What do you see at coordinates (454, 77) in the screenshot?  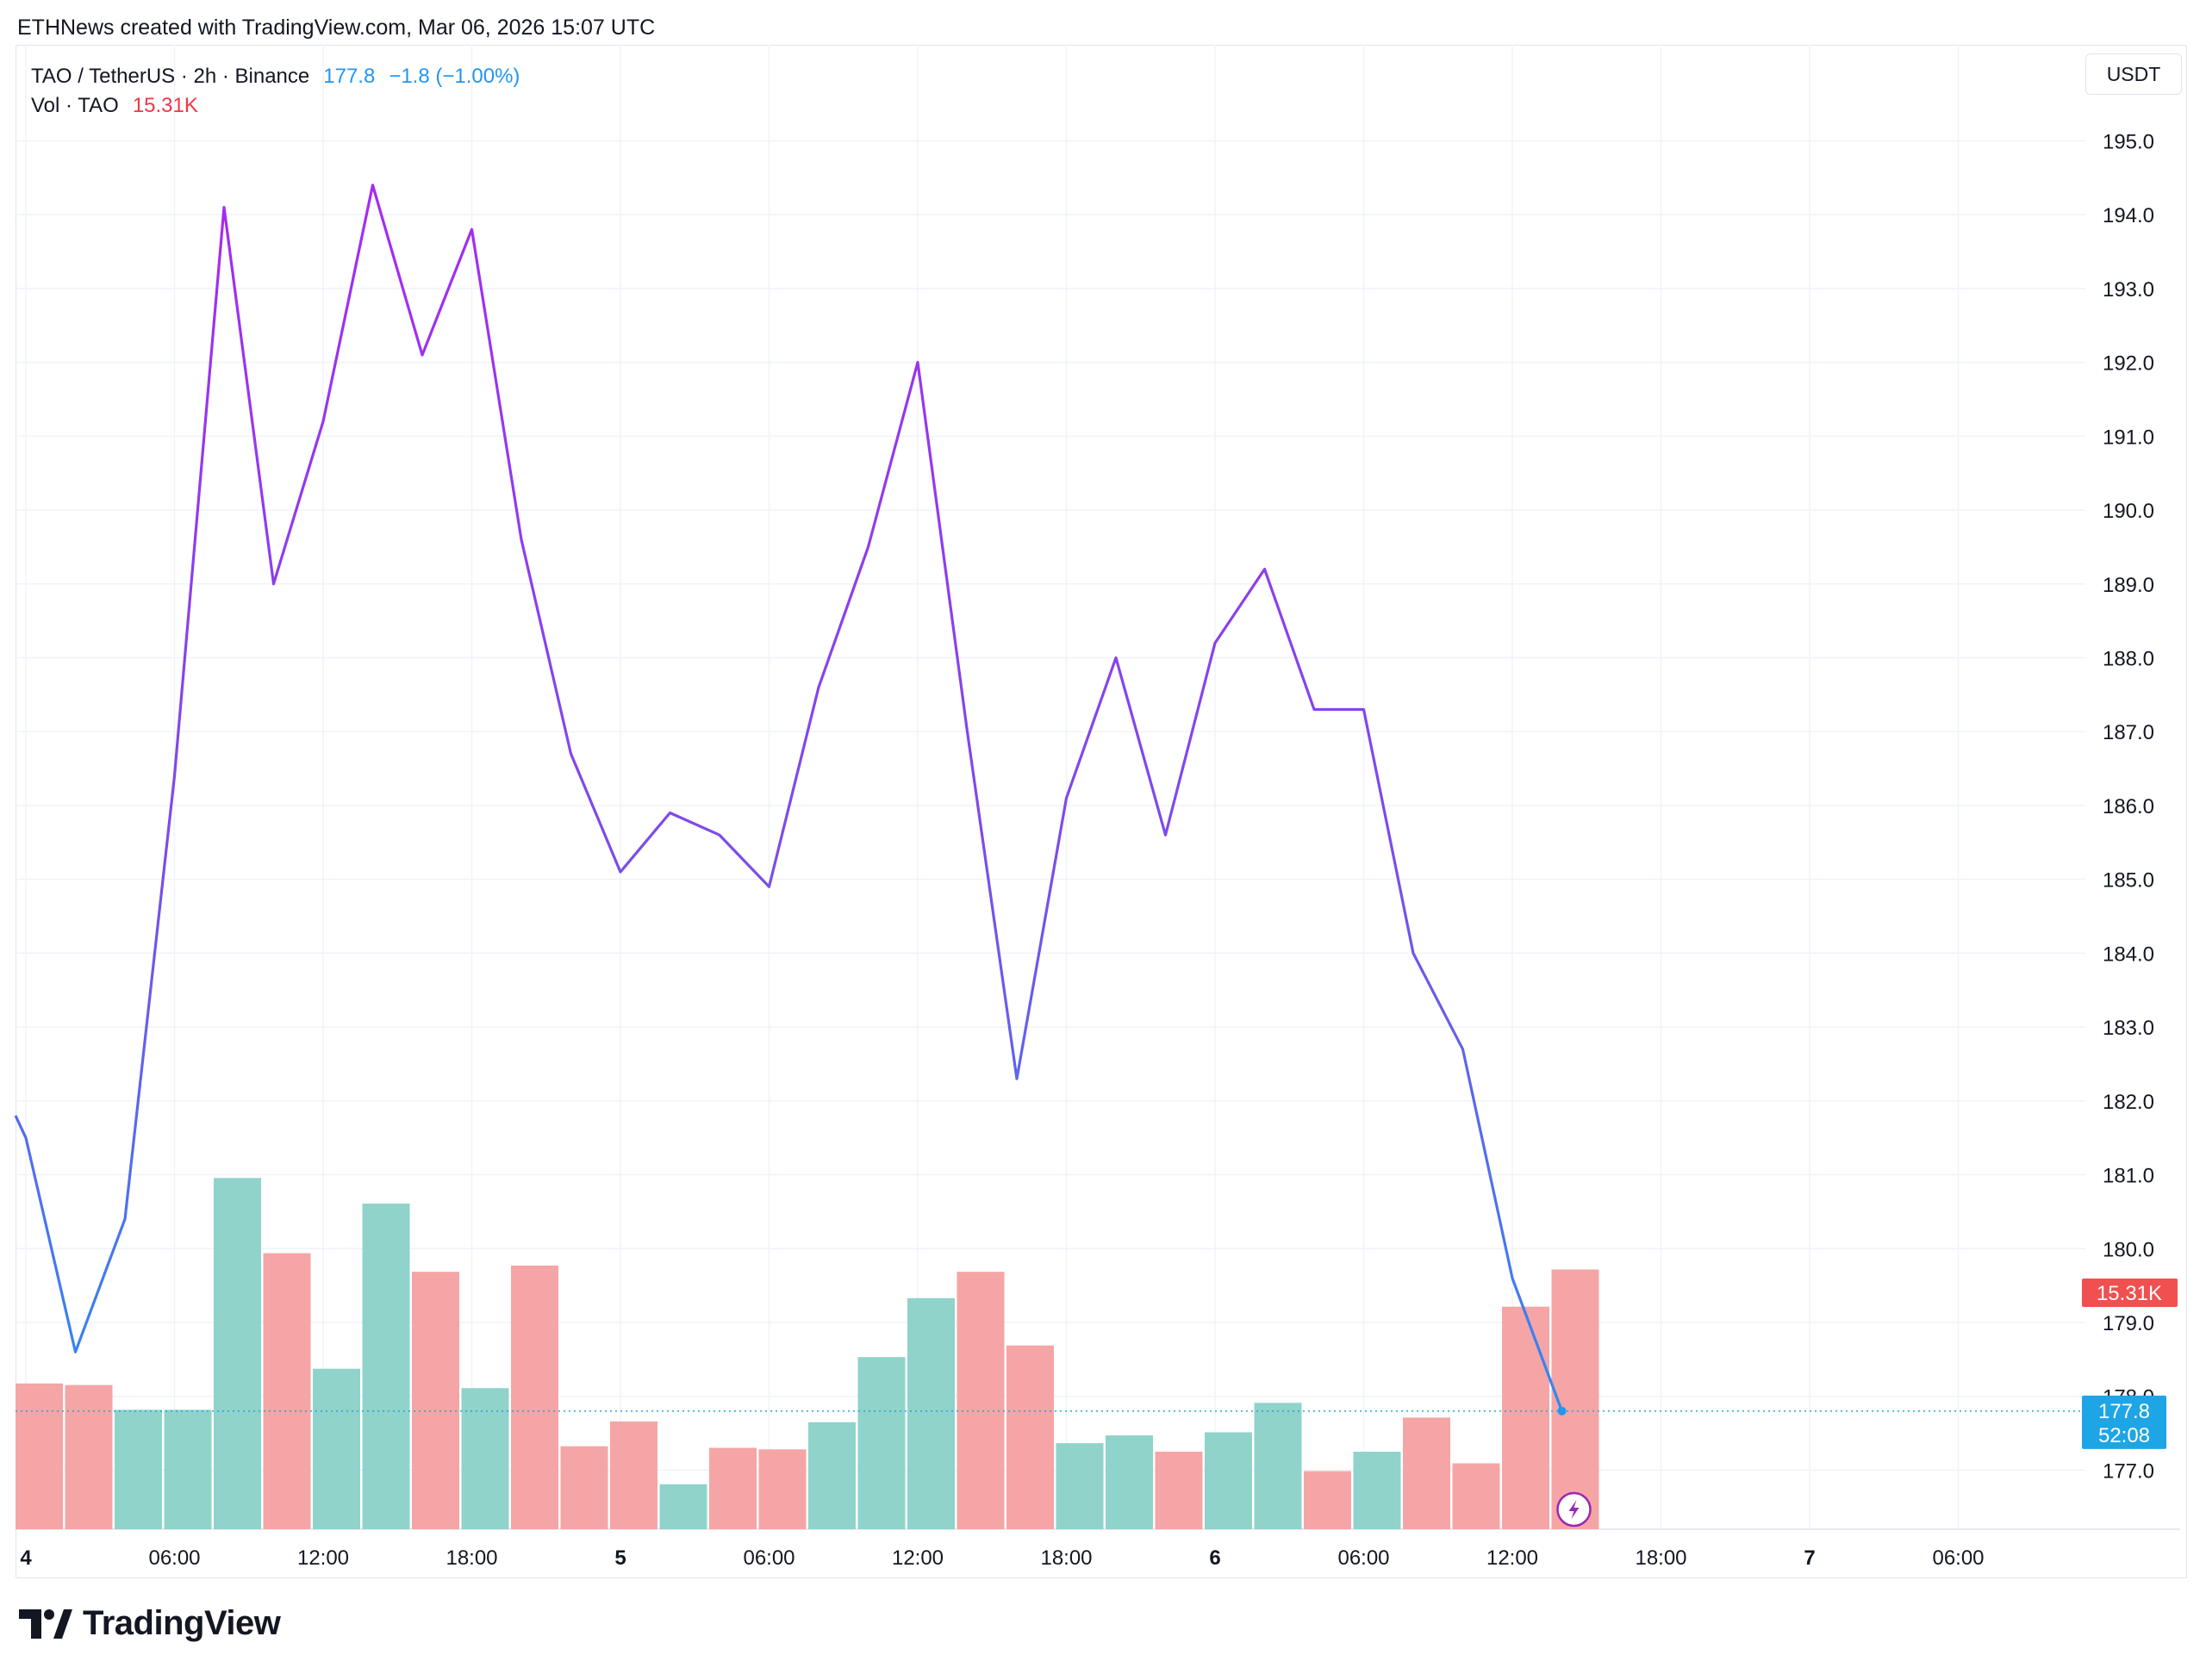 I see `price-change: −1.8 (−1.00%)` at bounding box center [454, 77].